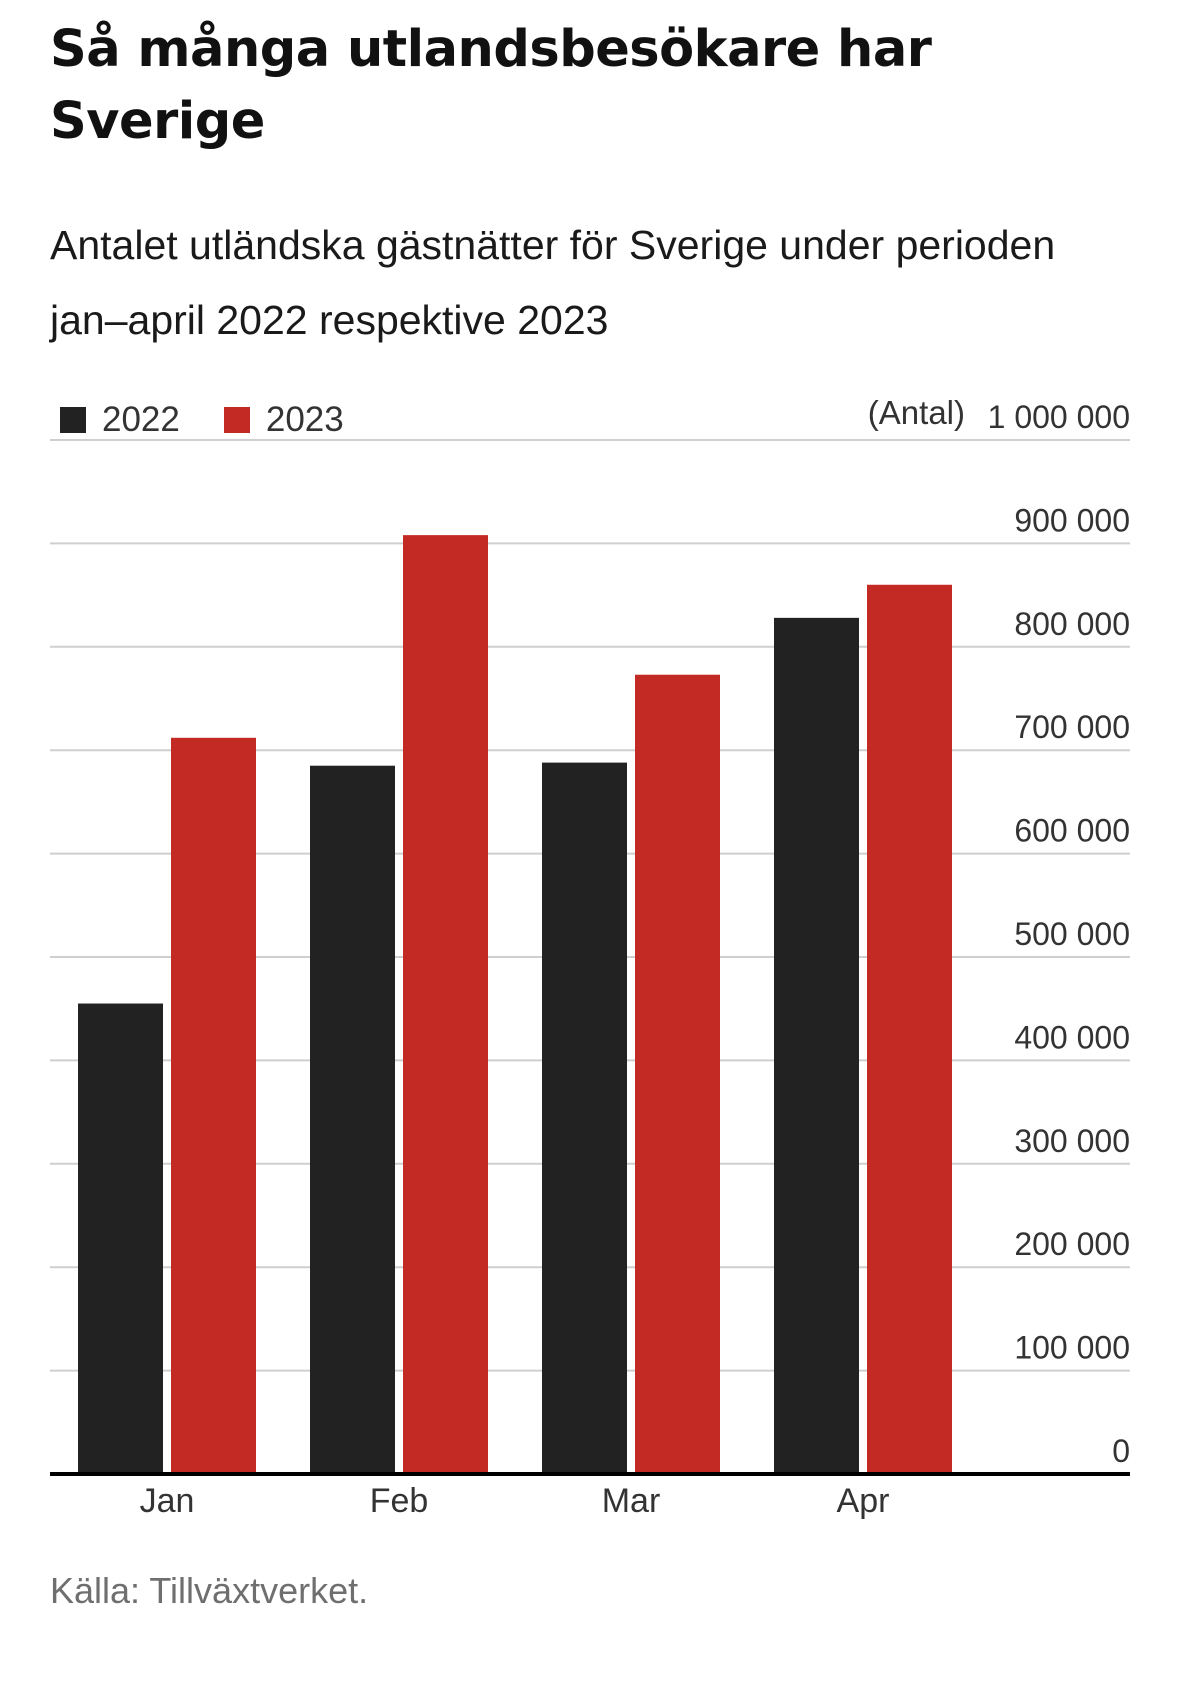  Describe the element at coordinates (816, 1045) in the screenshot. I see `bar-apr-2022` at that location.